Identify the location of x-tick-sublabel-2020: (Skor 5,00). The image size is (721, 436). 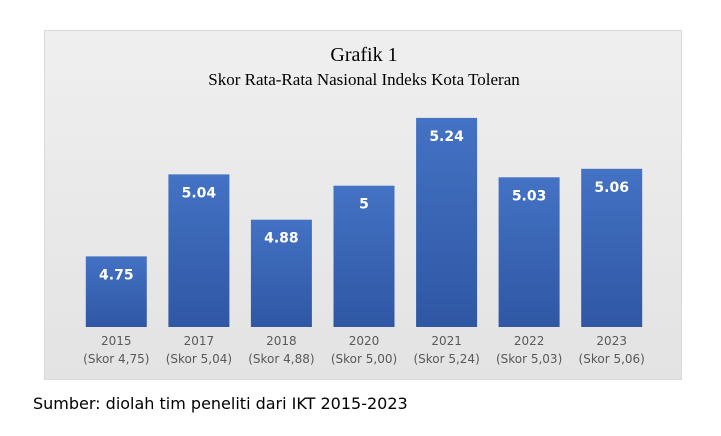
(364, 359).